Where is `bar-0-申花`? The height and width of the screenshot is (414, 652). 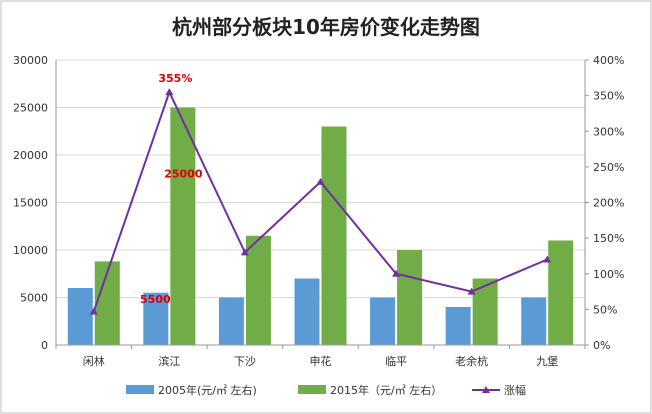 bar-0-申花 is located at coordinates (307, 311).